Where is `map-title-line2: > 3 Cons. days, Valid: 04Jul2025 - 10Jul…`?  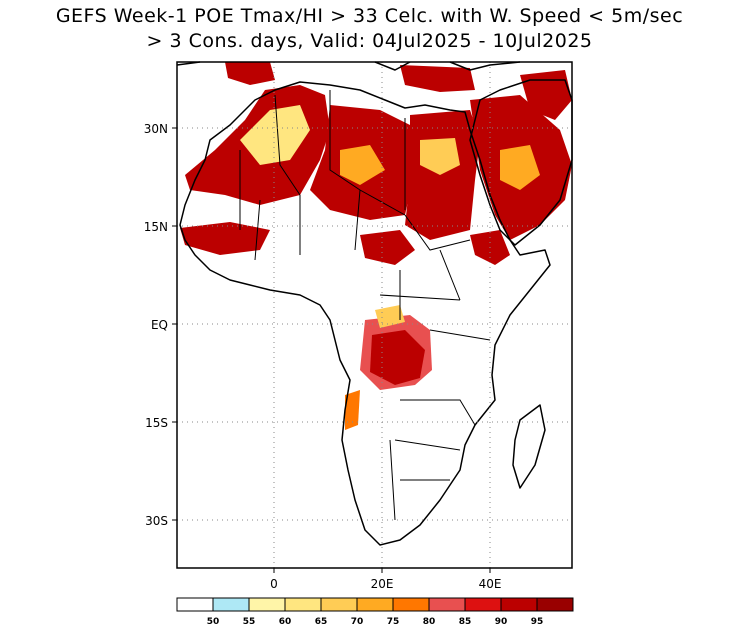 map-title-line2: > 3 Cons. days, Valid: 04Jul2025 - 10Jul… is located at coordinates (369, 41).